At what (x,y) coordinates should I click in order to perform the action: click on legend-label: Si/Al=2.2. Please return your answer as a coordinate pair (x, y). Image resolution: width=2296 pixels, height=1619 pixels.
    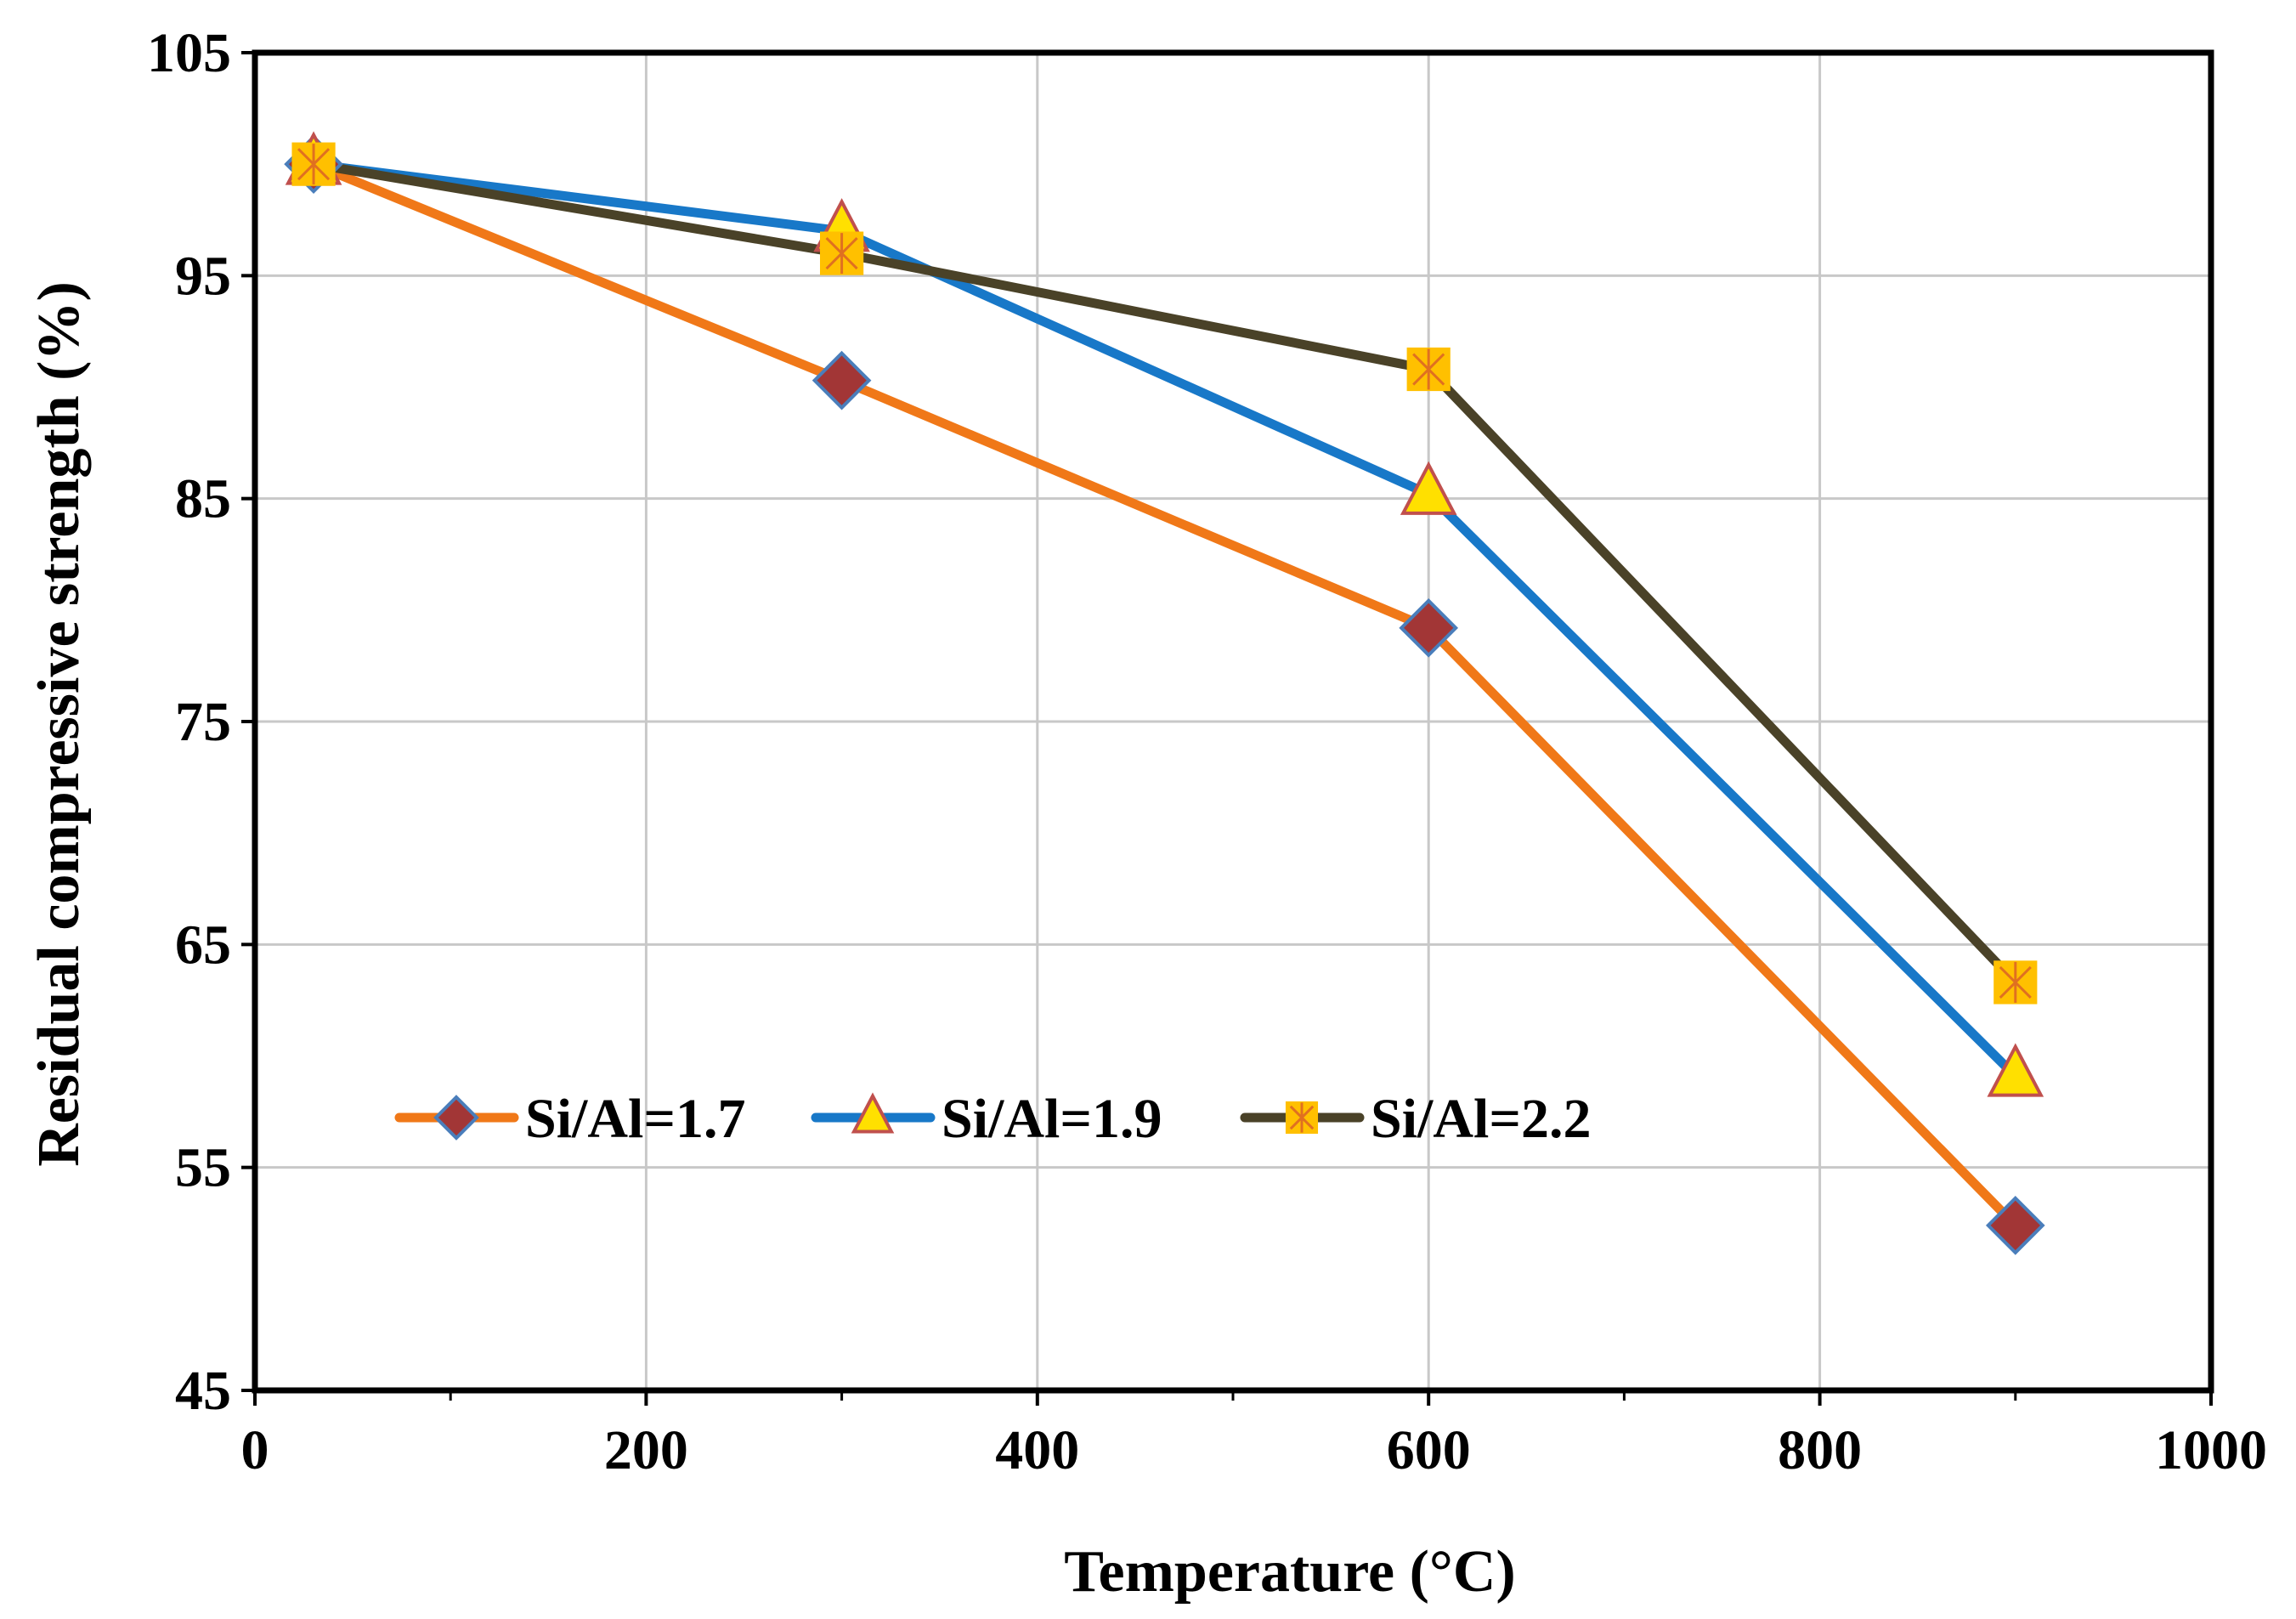
    Looking at the image, I should click on (1481, 1119).